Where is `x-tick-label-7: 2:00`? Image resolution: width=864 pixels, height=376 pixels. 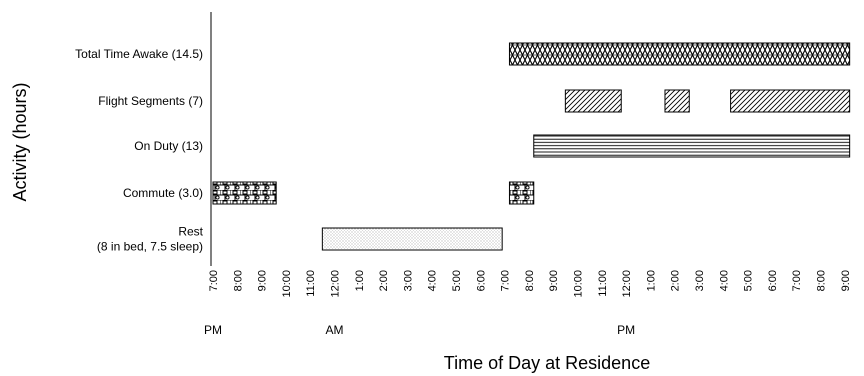
x-tick-label-7: 2:00 is located at coordinates (384, 280).